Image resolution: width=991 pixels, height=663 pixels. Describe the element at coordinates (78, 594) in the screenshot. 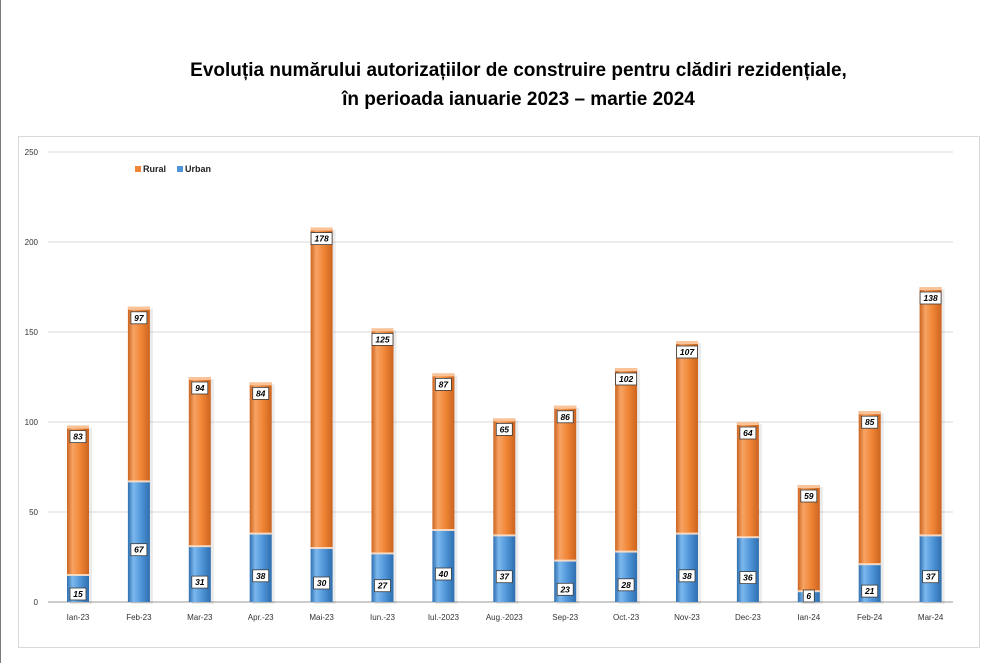

I see `data-label-urban-Ian-23-box` at that location.